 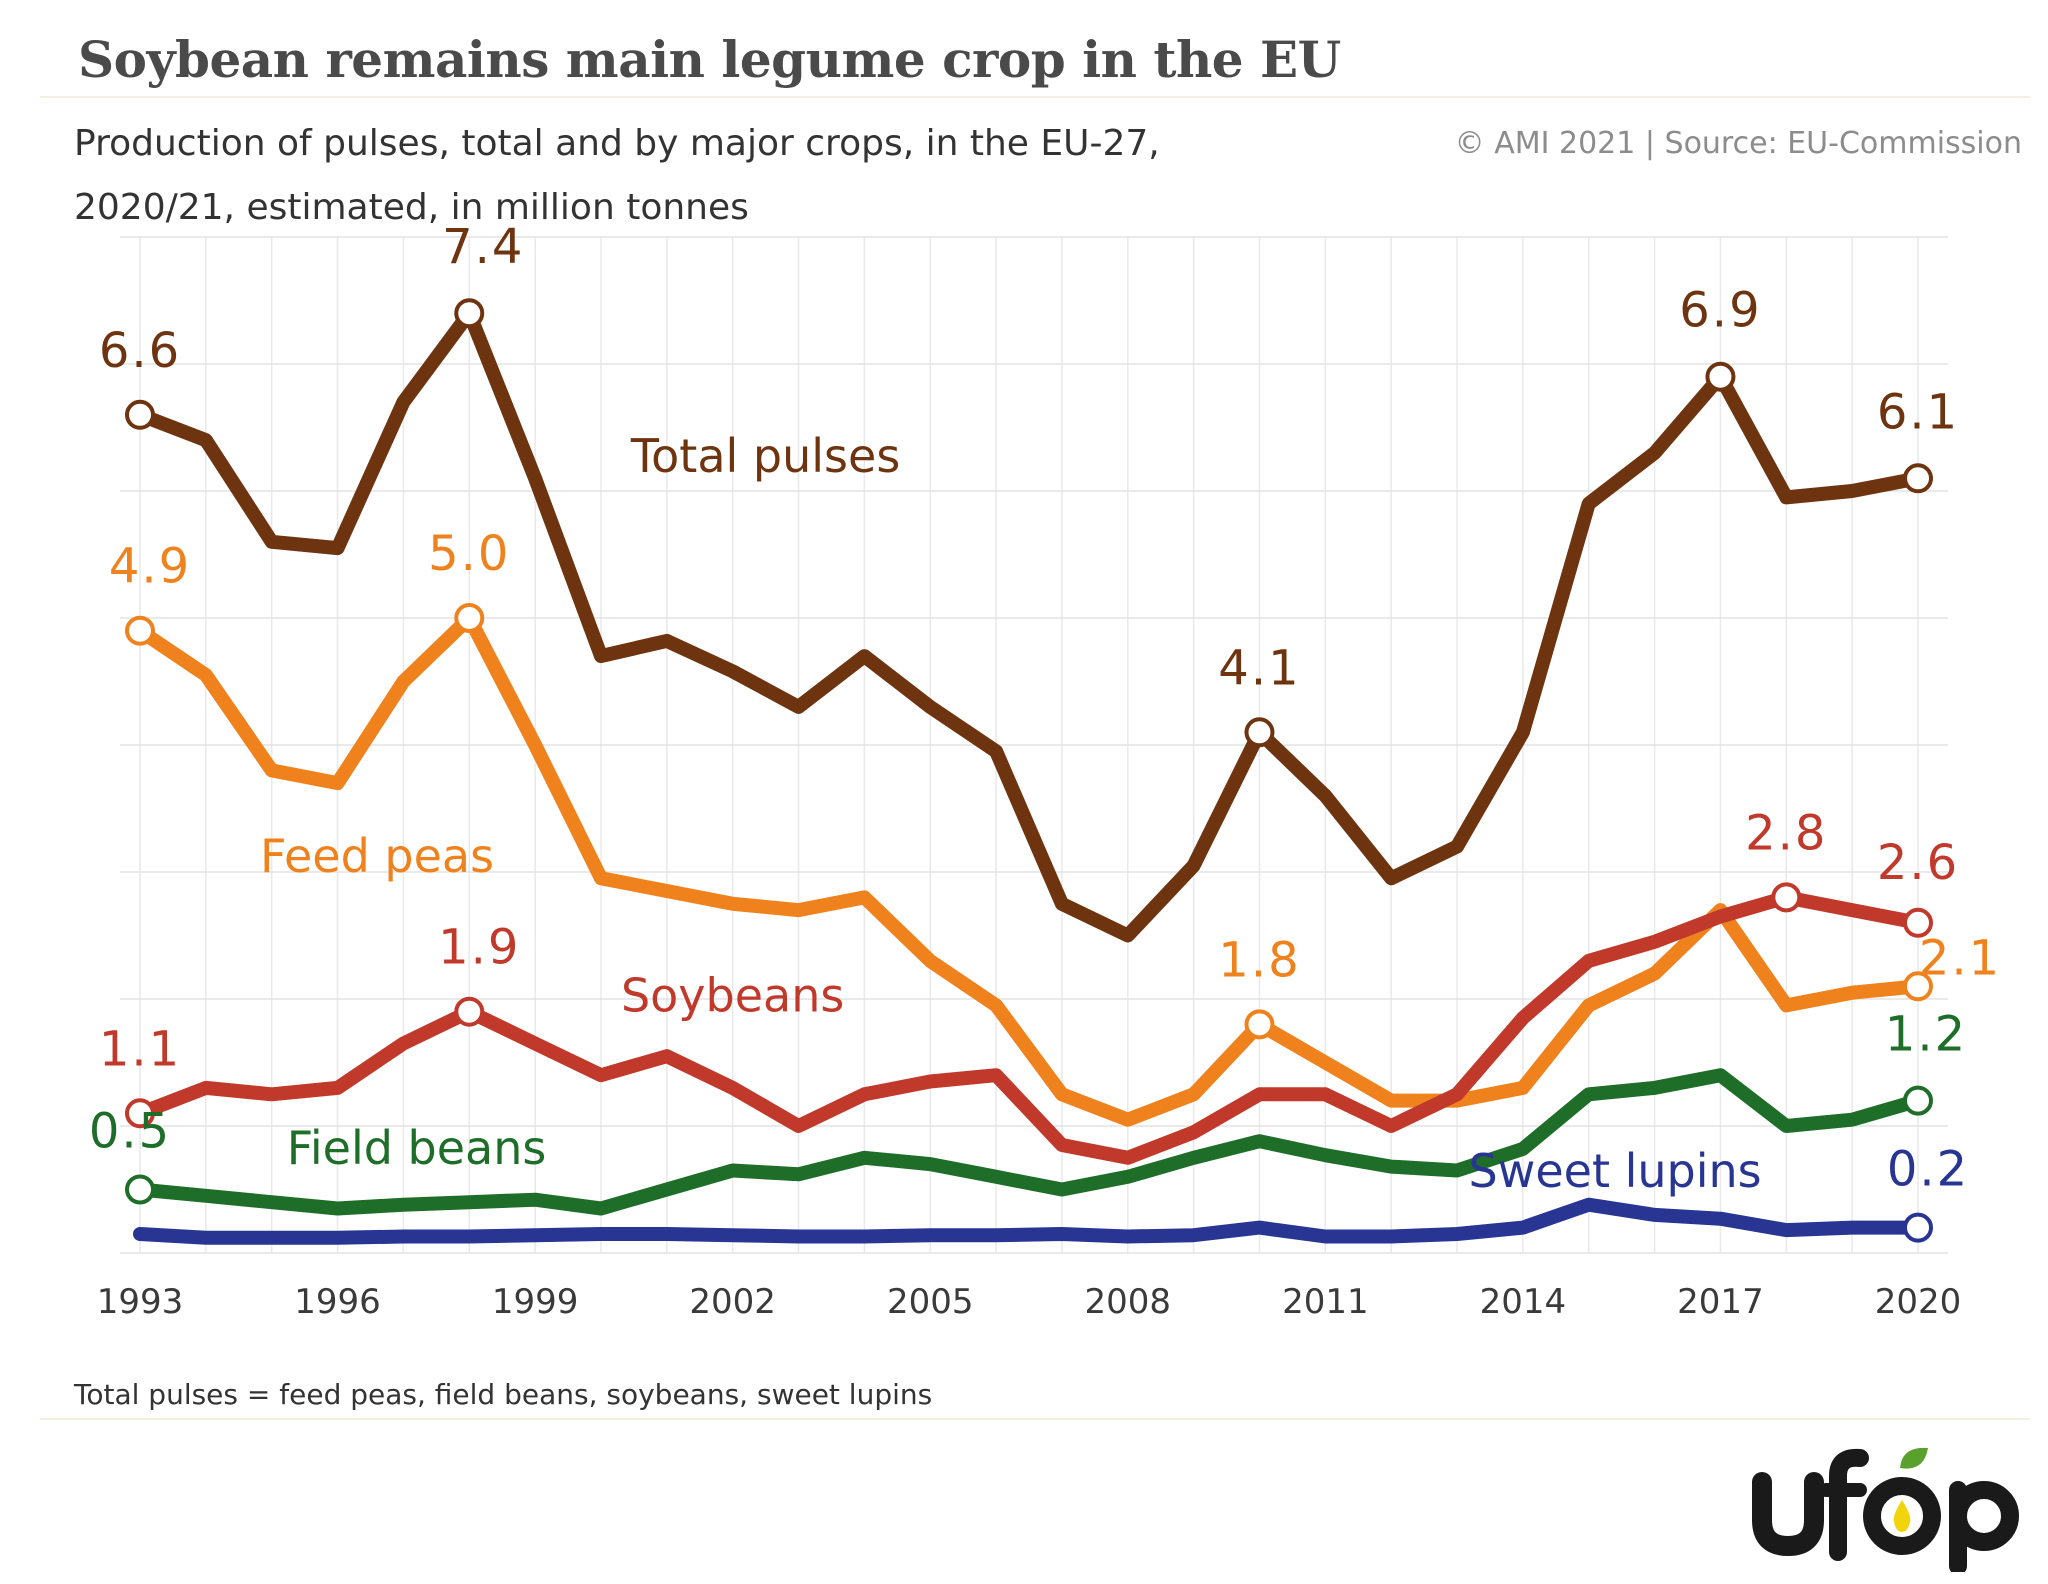 I want to click on chart-source: © AMI 2021 | Source: EU-Commission, so click(x=1738, y=143).